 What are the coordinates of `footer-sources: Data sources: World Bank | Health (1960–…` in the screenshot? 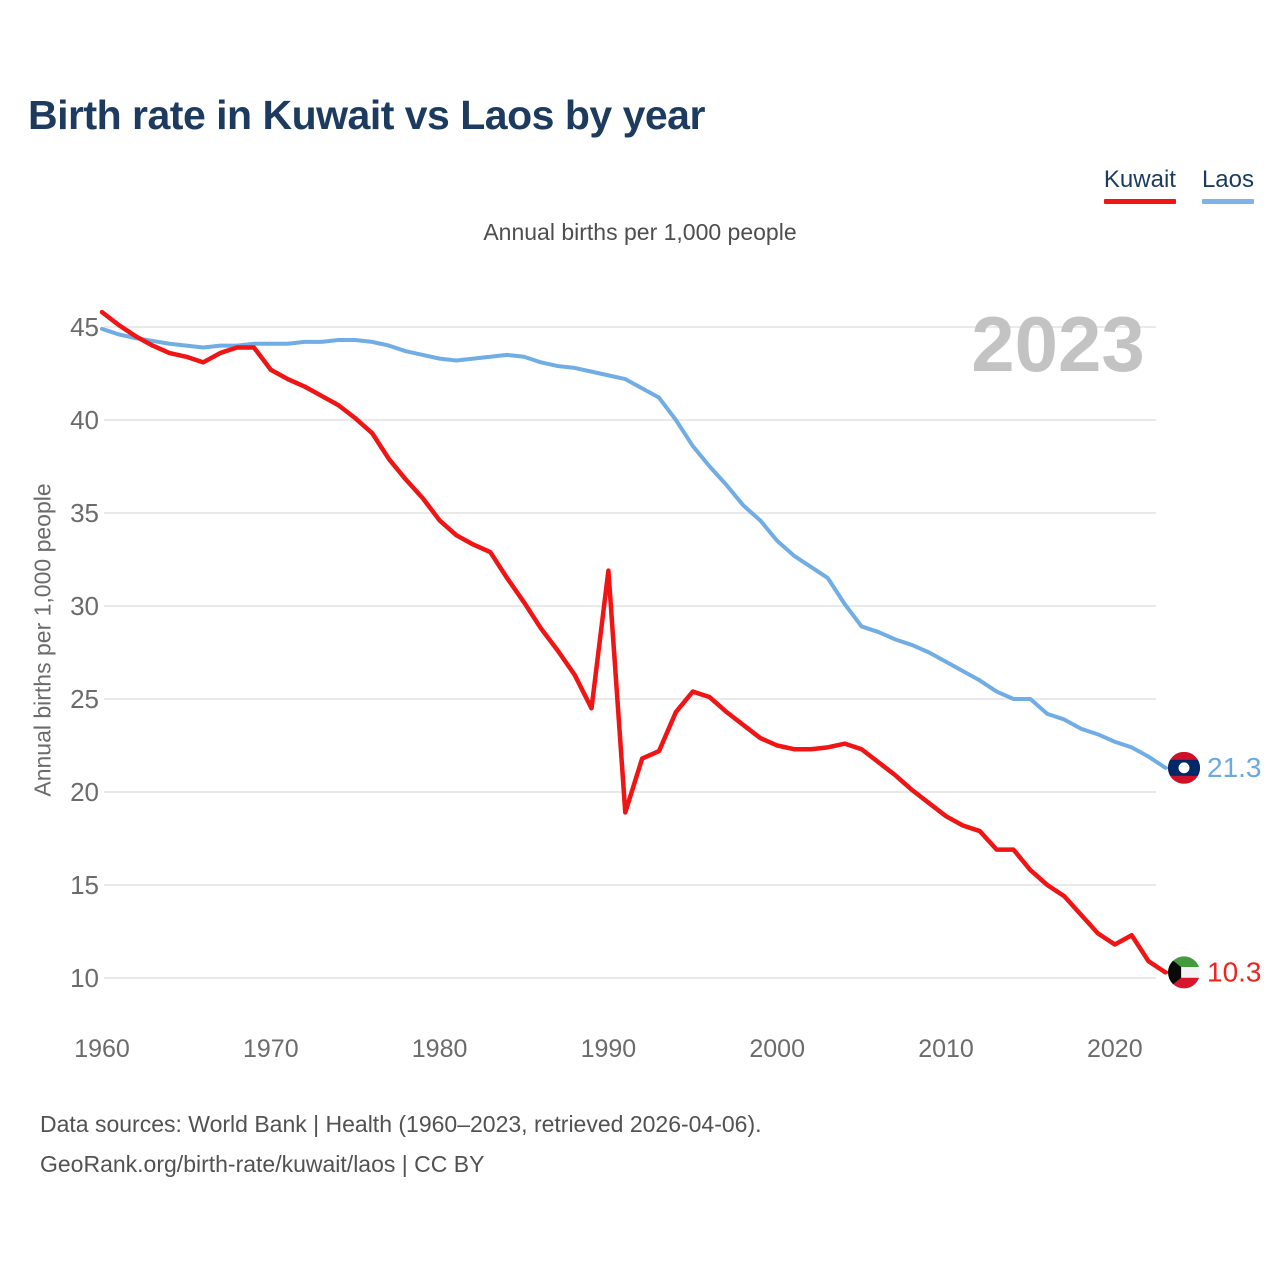 It's located at (401, 1124).